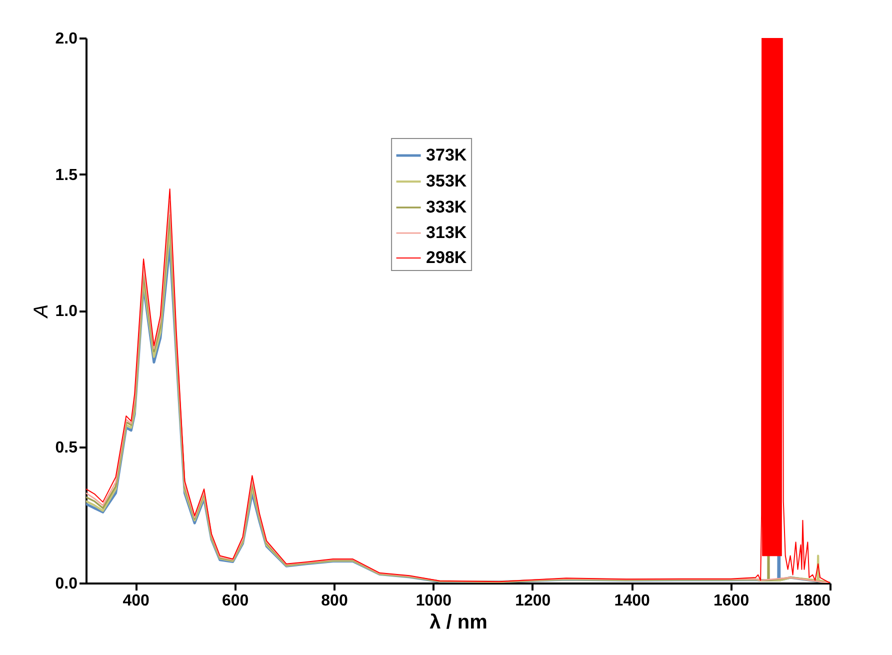 This screenshot has width=892, height=655. What do you see at coordinates (66, 447) in the screenshot?
I see `y-tick-label: 0.5` at bounding box center [66, 447].